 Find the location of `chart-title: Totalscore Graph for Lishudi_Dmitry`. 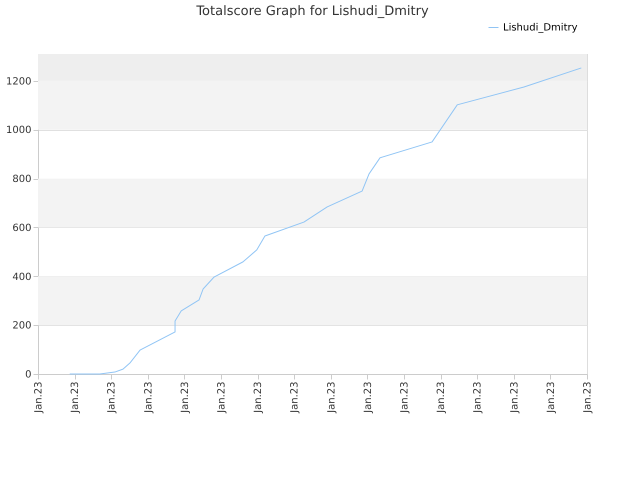

chart-title: Totalscore Graph for Lishudi_Dmitry is located at coordinates (312, 11).